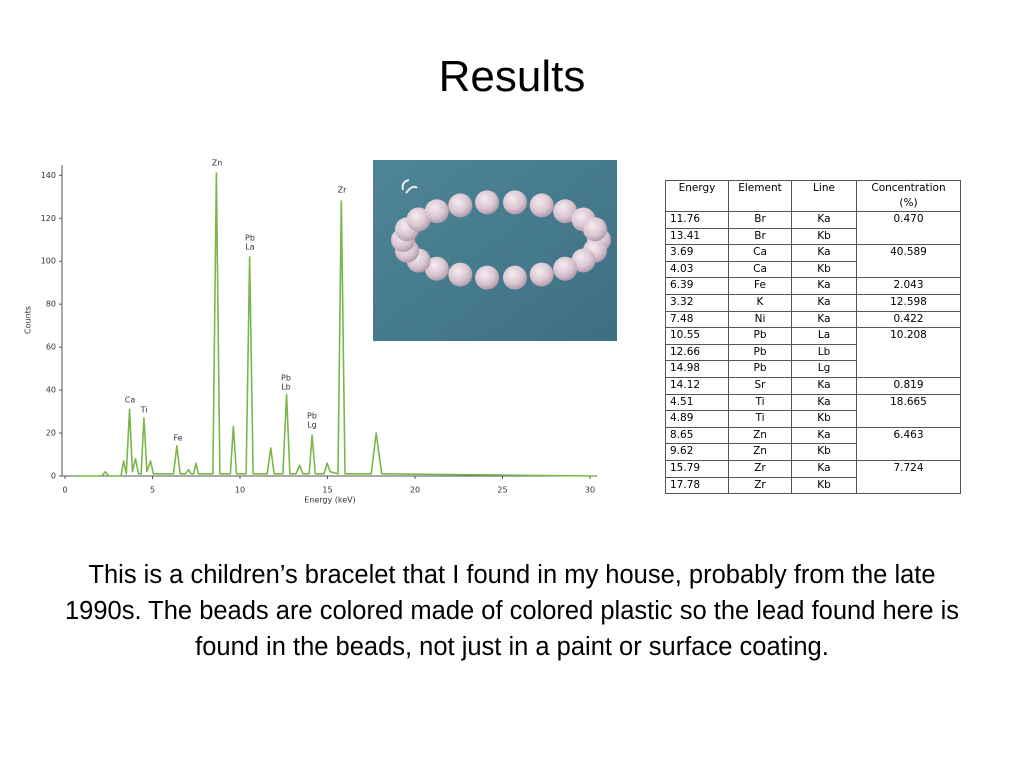 Image resolution: width=1024 pixels, height=768 pixels. I want to click on peak-label: Fe, so click(177, 438).